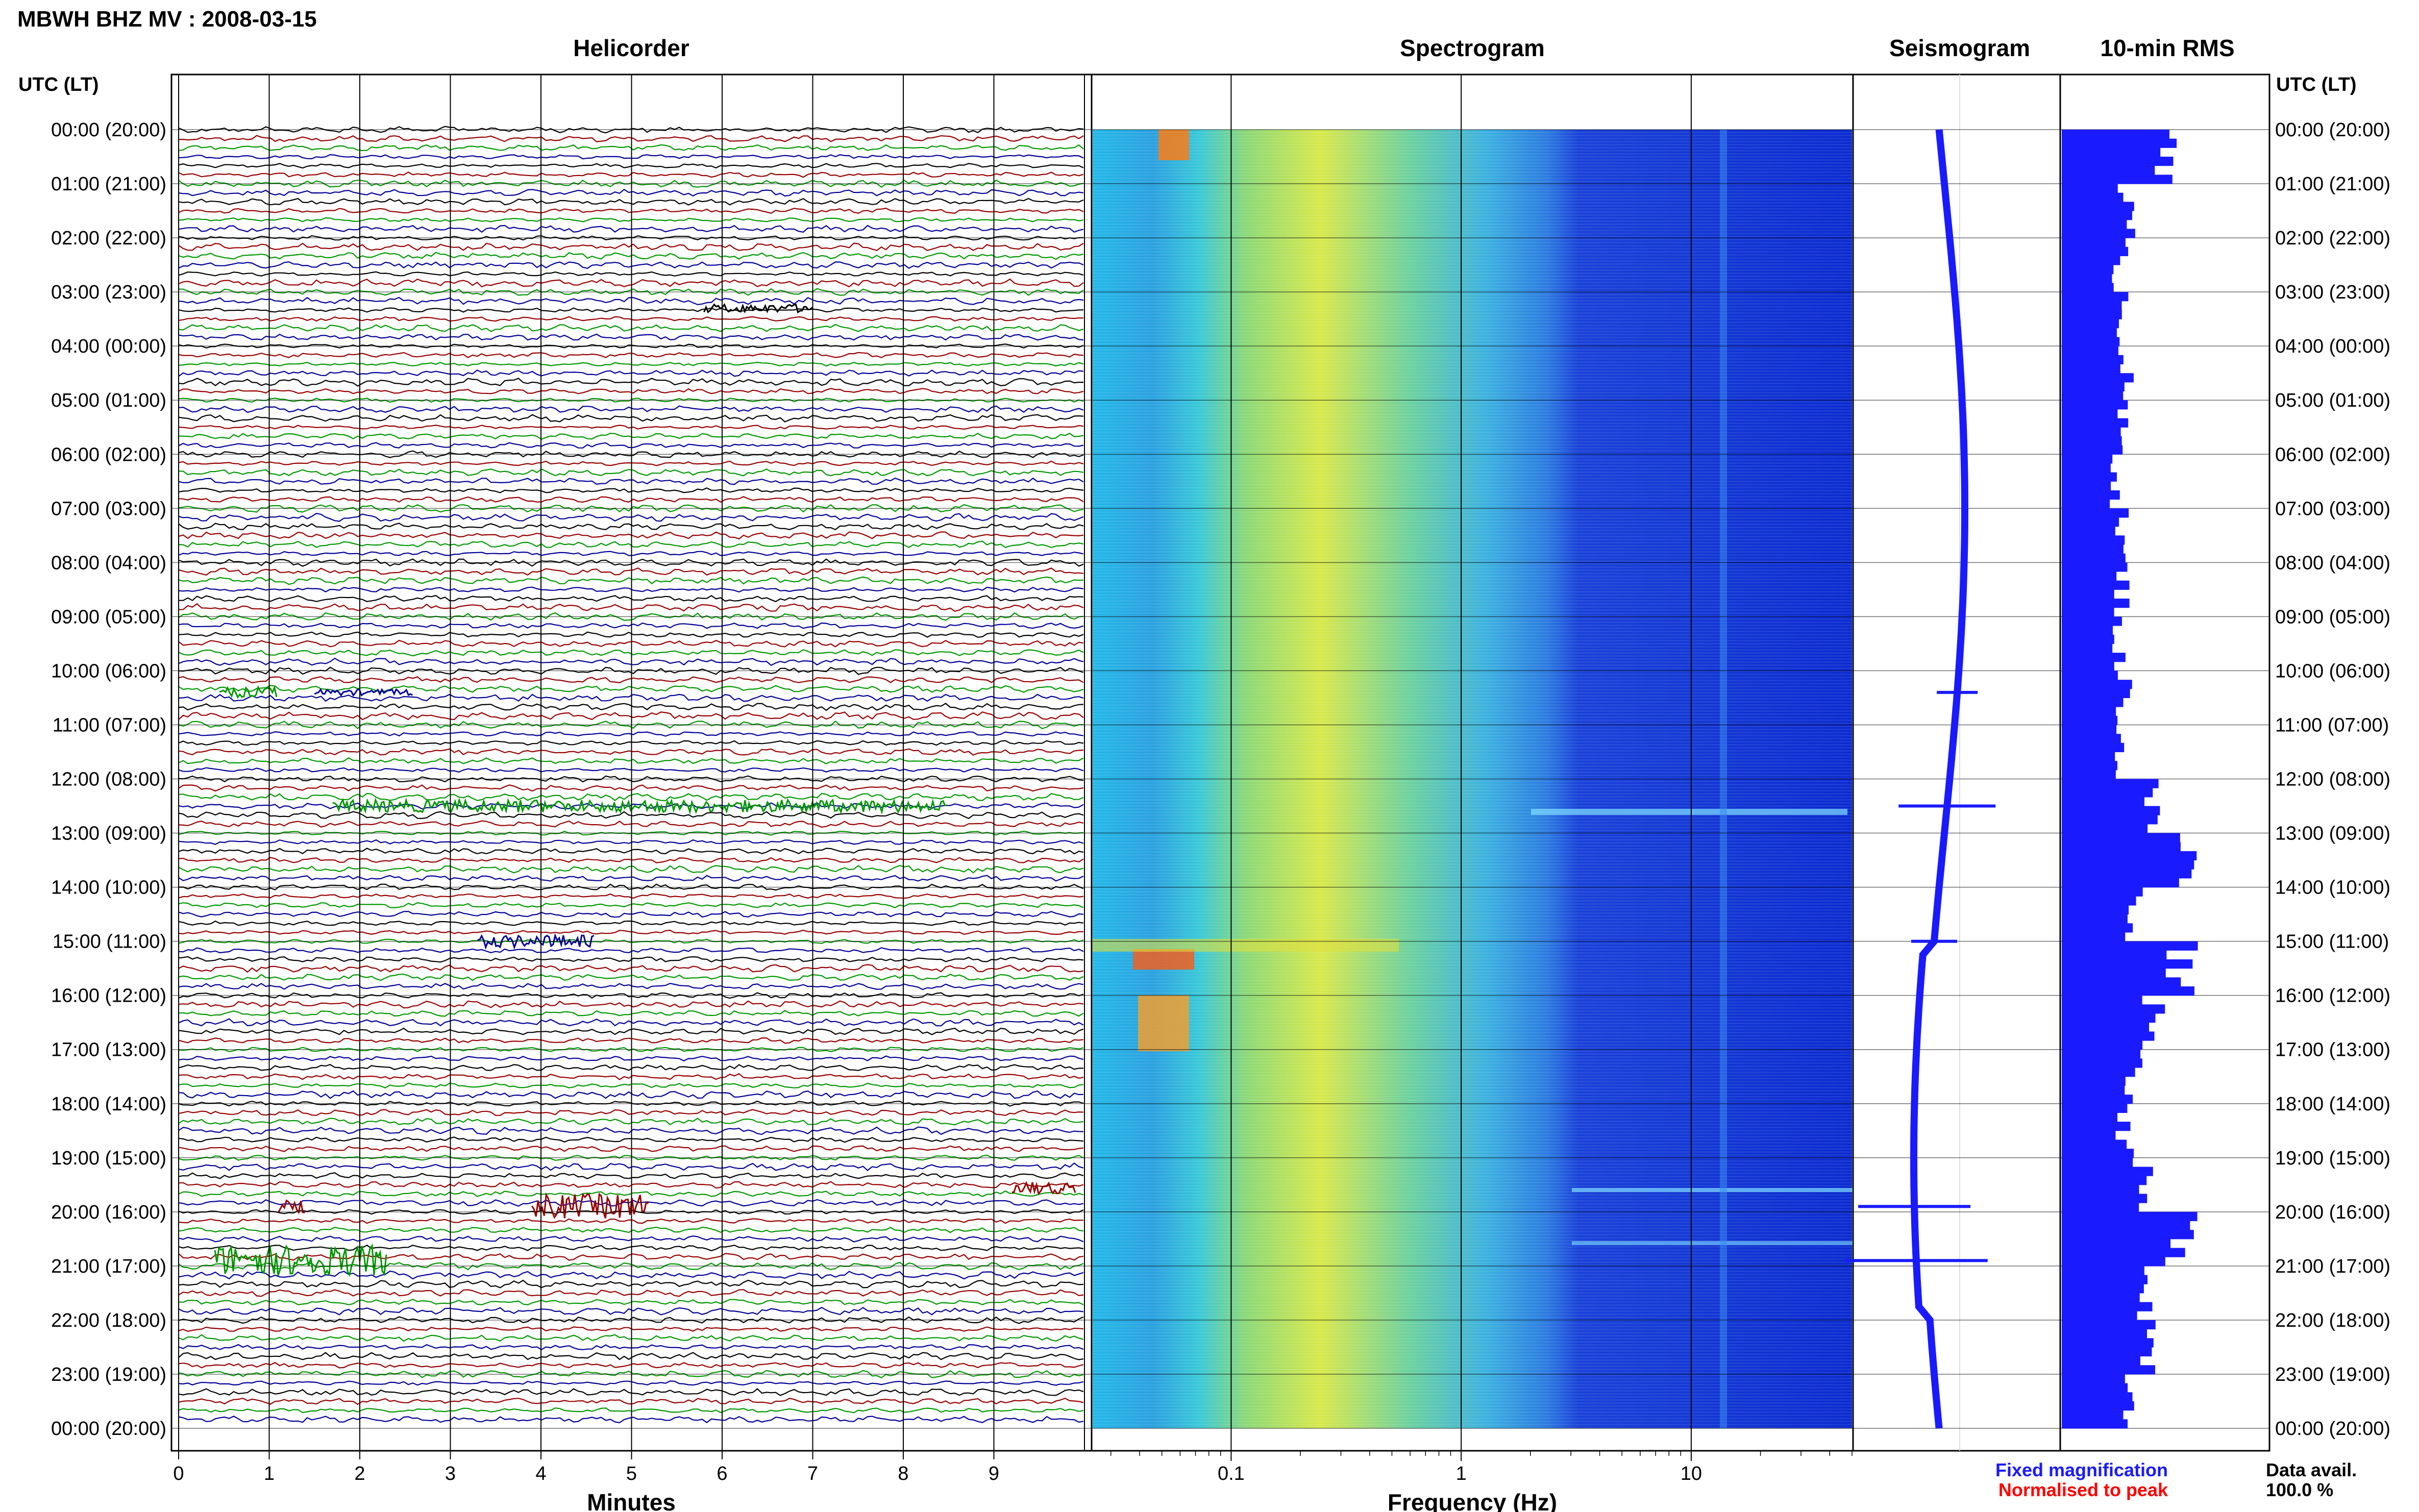 This screenshot has width=2419, height=1512. What do you see at coordinates (2332, 725) in the screenshot?
I see `time-tick-label: 11:00 (07:00)` at bounding box center [2332, 725].